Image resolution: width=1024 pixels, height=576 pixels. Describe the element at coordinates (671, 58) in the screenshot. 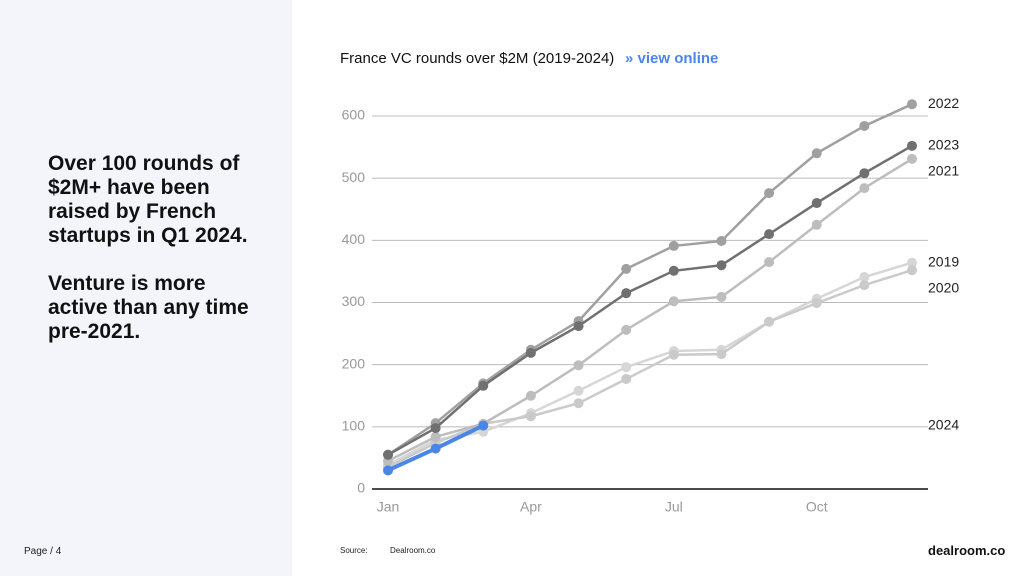

I see `view-online-link: » view online` at that location.